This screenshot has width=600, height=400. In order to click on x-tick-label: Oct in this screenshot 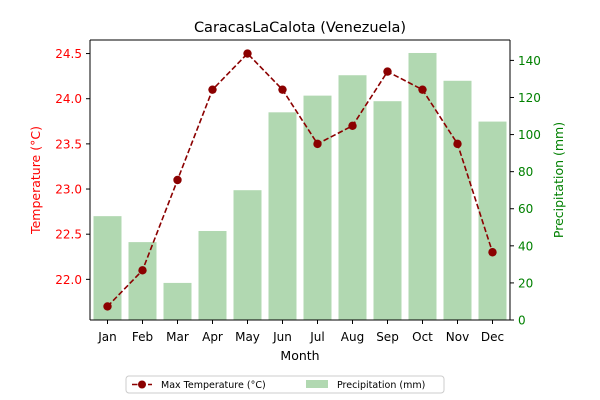, I will do `click(422, 337)`.